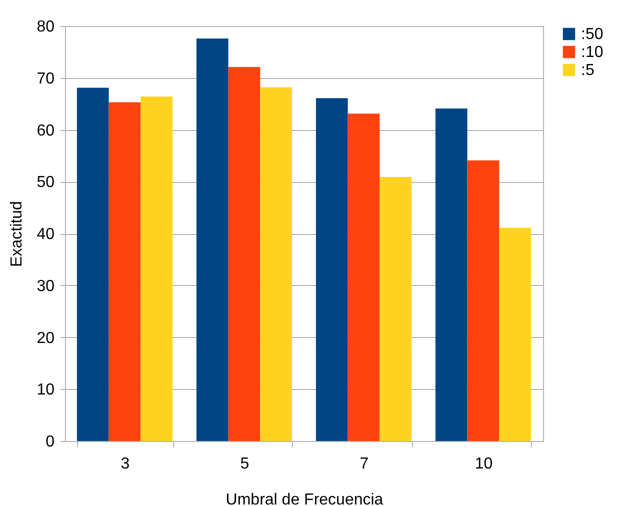  Describe the element at coordinates (45, 286) in the screenshot. I see `y-tick-label: 30` at that location.